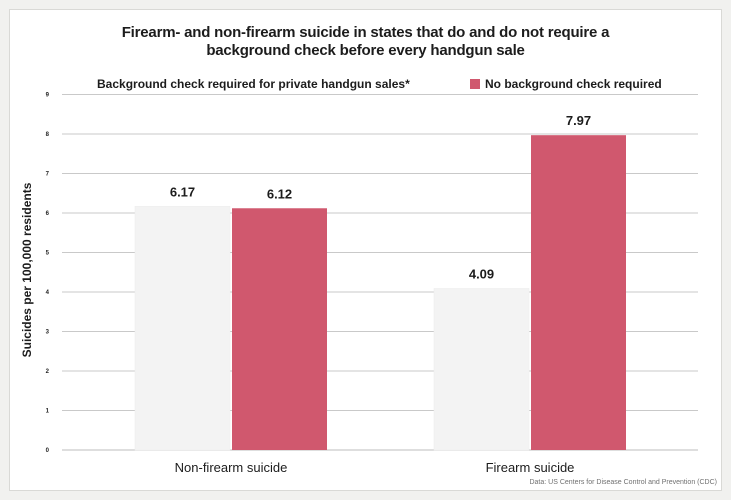  What do you see at coordinates (578, 120) in the screenshot?
I see `data-label-no-background-check-1: 7.97` at bounding box center [578, 120].